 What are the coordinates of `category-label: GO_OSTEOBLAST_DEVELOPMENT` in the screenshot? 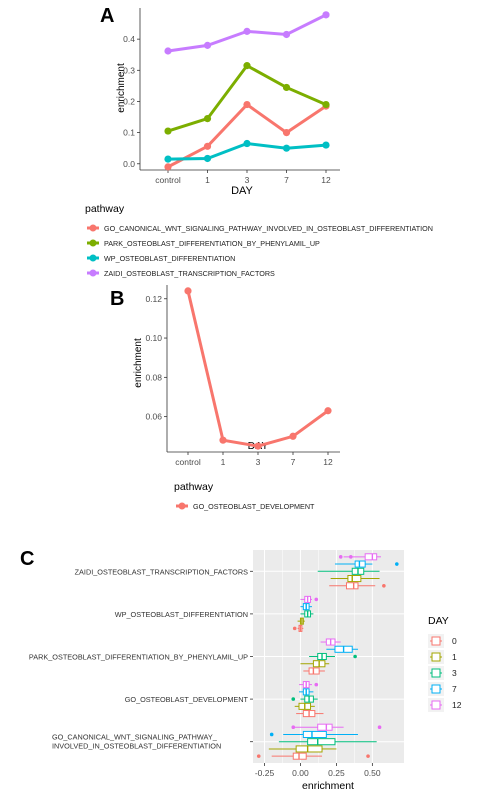 It's located at (187, 699).